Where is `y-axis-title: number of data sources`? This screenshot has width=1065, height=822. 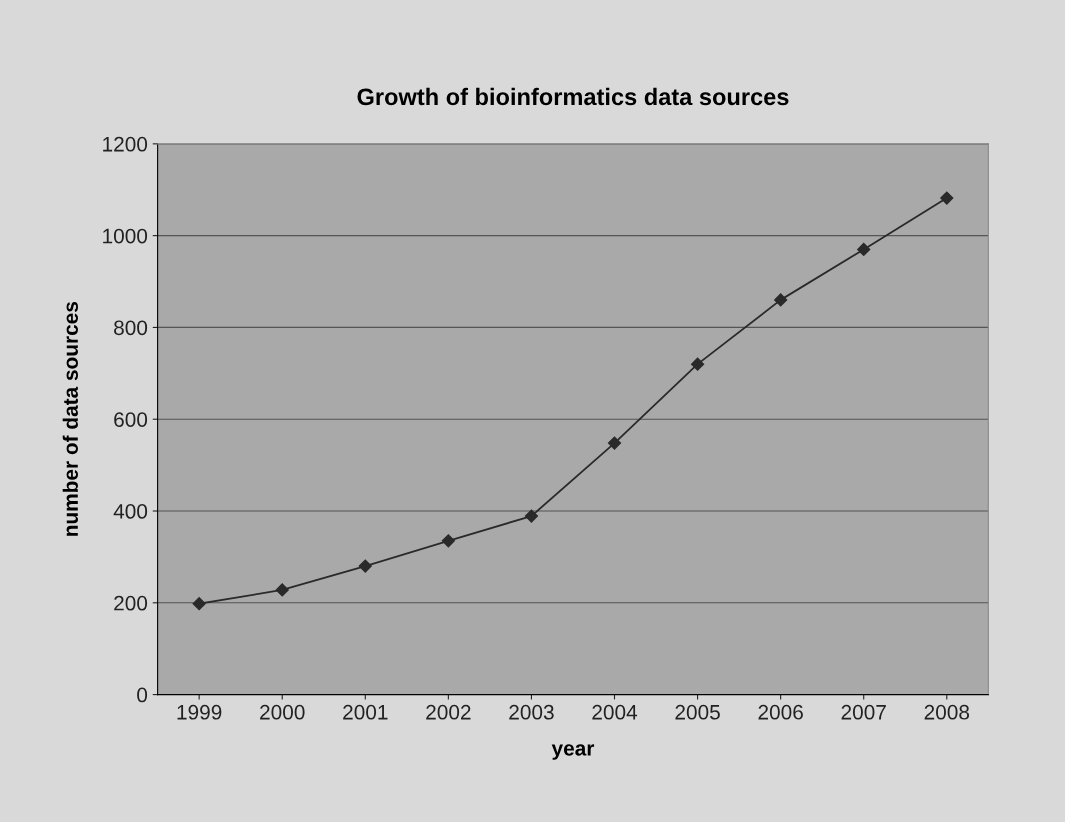 y-axis-title: number of data sources is located at coordinates (70, 418).